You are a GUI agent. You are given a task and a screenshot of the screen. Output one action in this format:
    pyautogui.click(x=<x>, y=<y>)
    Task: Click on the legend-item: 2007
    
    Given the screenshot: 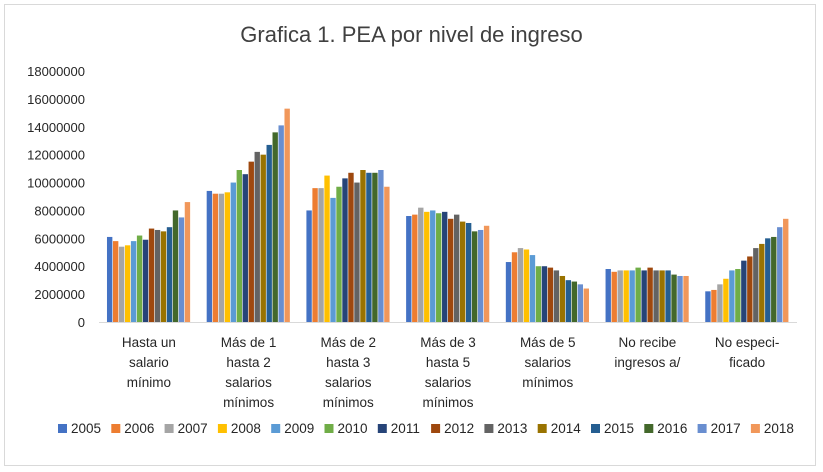 What is the action you would take?
    pyautogui.click(x=186, y=428)
    